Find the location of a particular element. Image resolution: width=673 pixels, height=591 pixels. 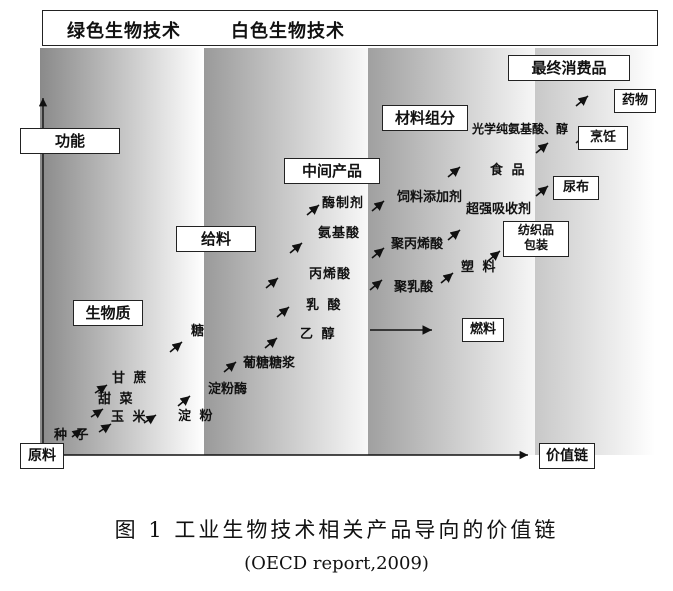

lactic-acid-label: 乳 酸 is located at coordinates (324, 305).